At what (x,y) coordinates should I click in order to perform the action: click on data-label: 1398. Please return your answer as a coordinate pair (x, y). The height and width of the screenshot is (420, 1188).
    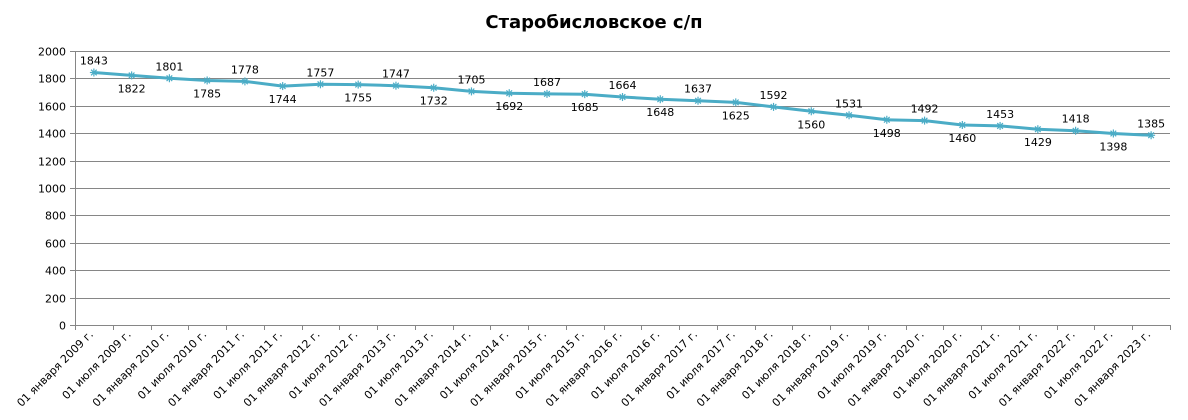
    Looking at the image, I should click on (1113, 146).